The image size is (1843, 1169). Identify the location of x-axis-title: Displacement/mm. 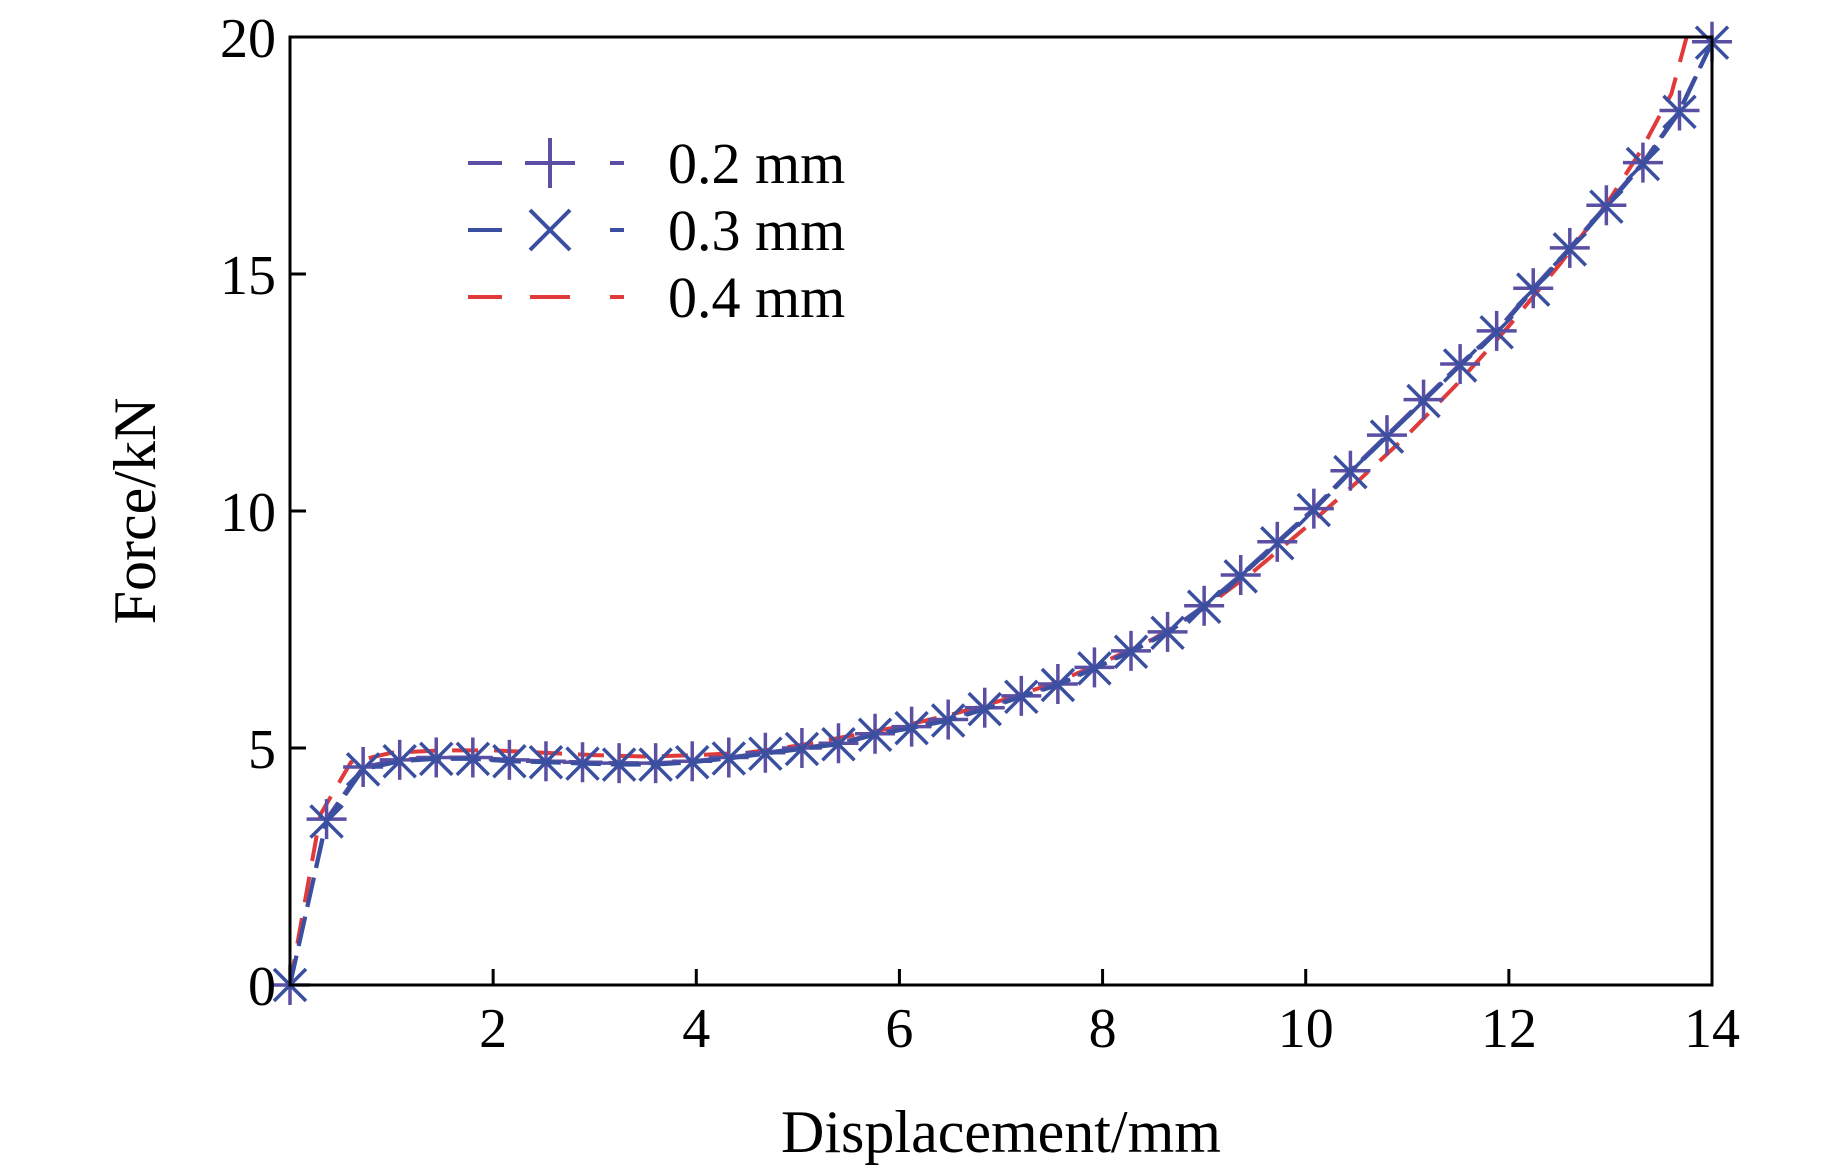
(1001, 1132).